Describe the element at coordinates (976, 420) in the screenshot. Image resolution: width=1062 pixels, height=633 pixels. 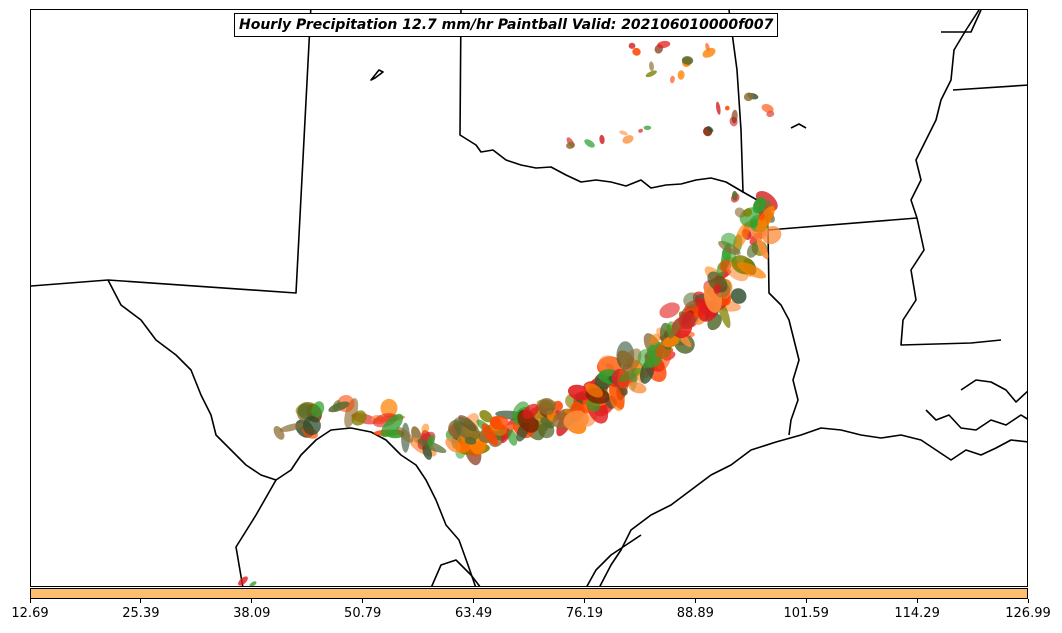
I see `louisiana-marsh` at that location.